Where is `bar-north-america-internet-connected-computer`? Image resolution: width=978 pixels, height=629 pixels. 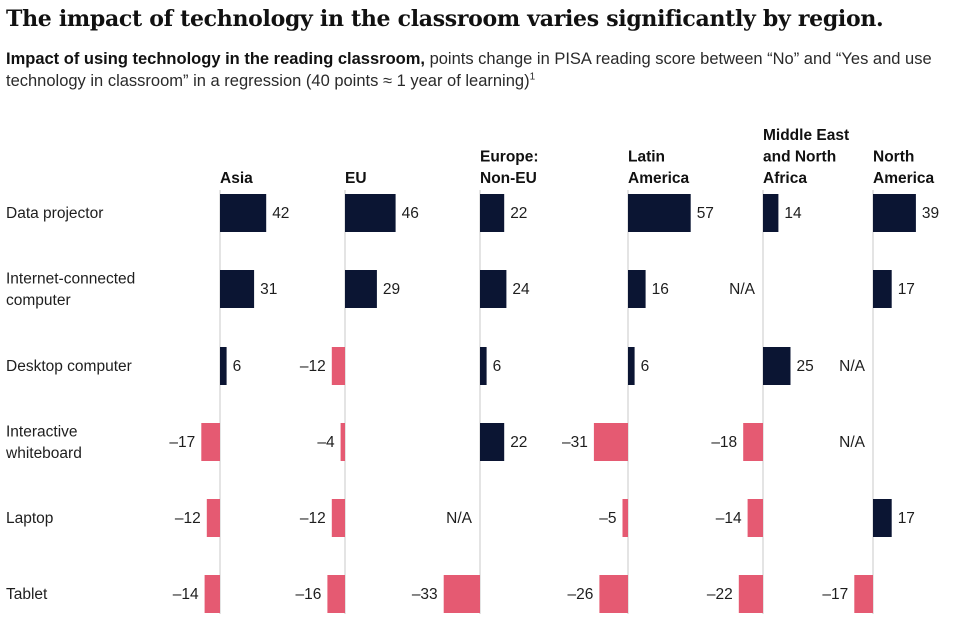 bar-north-america-internet-connected-computer is located at coordinates (882, 289).